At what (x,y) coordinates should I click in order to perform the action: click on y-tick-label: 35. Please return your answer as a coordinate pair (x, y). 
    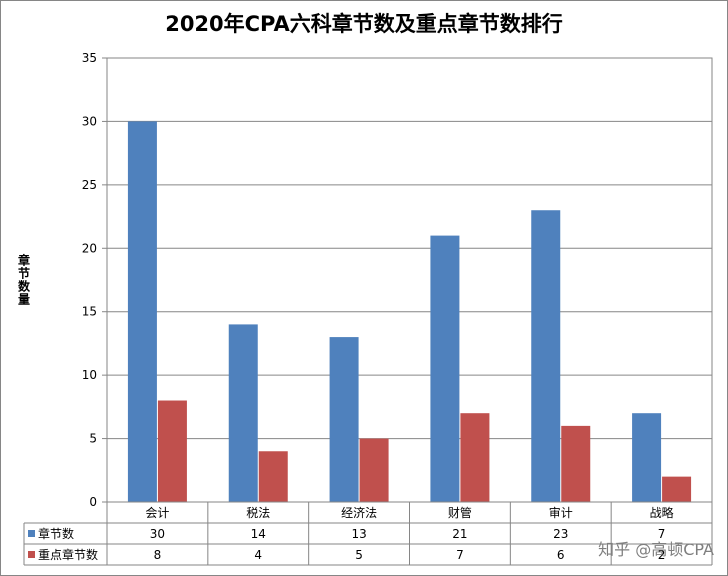
    Looking at the image, I should click on (89, 58).